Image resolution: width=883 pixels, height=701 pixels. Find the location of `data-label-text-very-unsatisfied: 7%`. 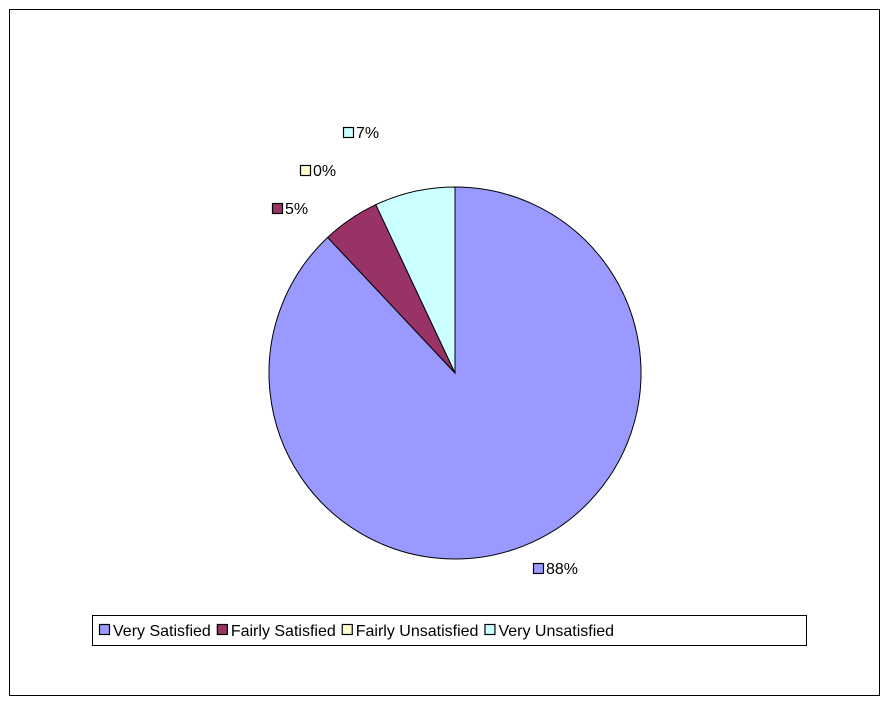

data-label-text-very-unsatisfied: 7% is located at coordinates (367, 133).